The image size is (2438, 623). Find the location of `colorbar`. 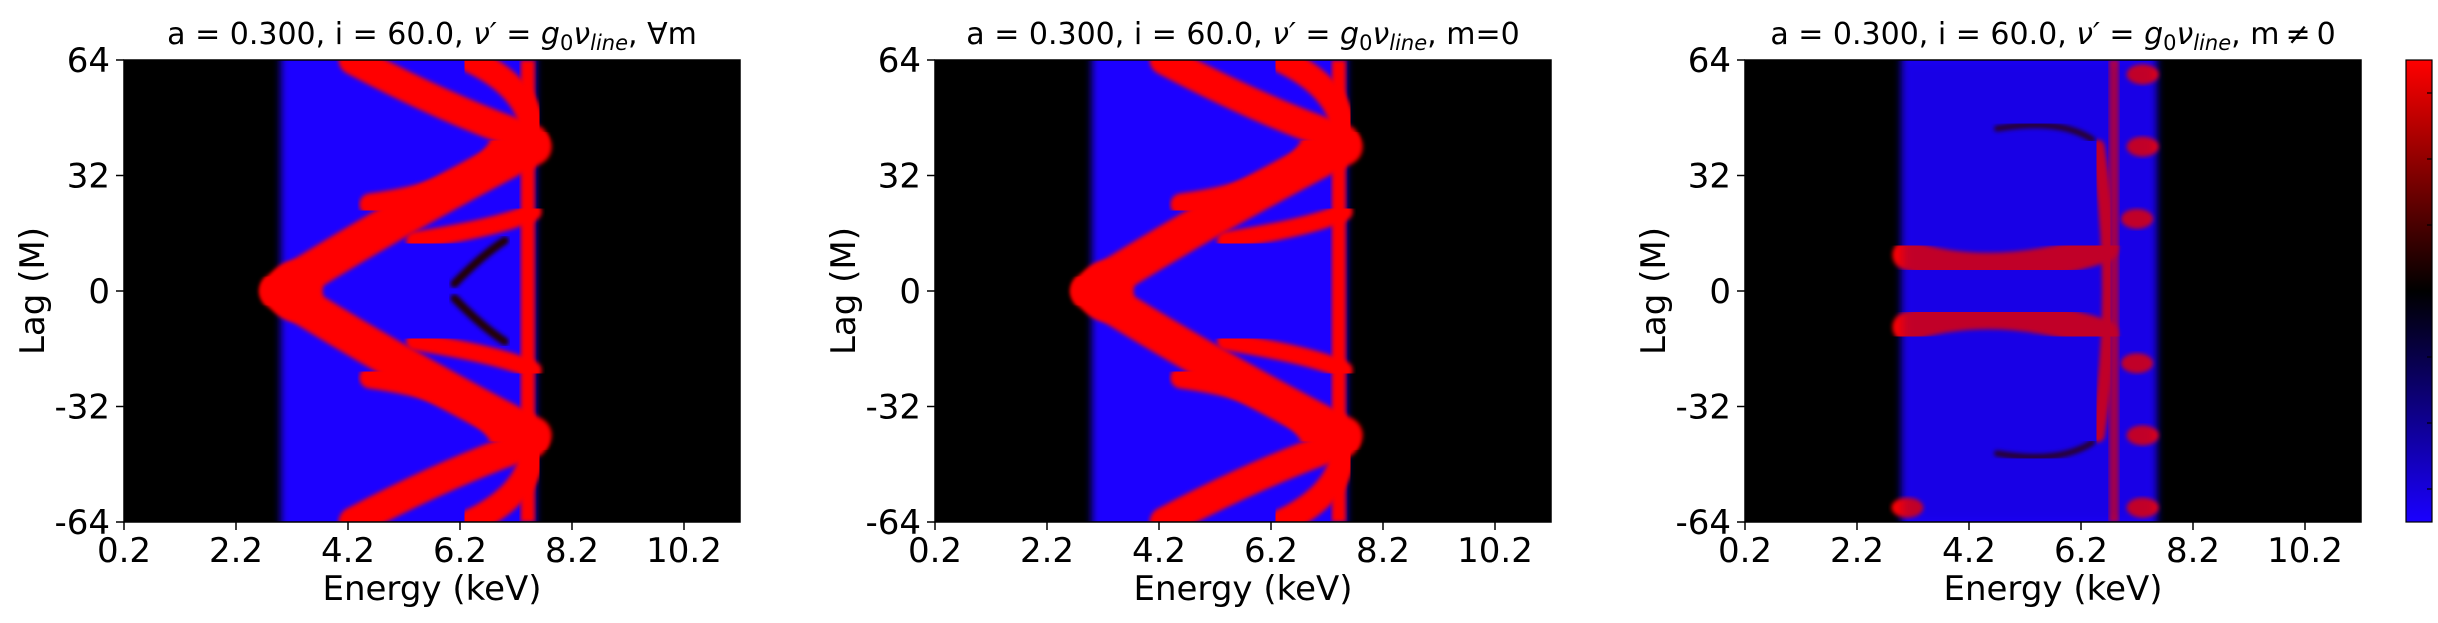

colorbar is located at coordinates (2419, 291).